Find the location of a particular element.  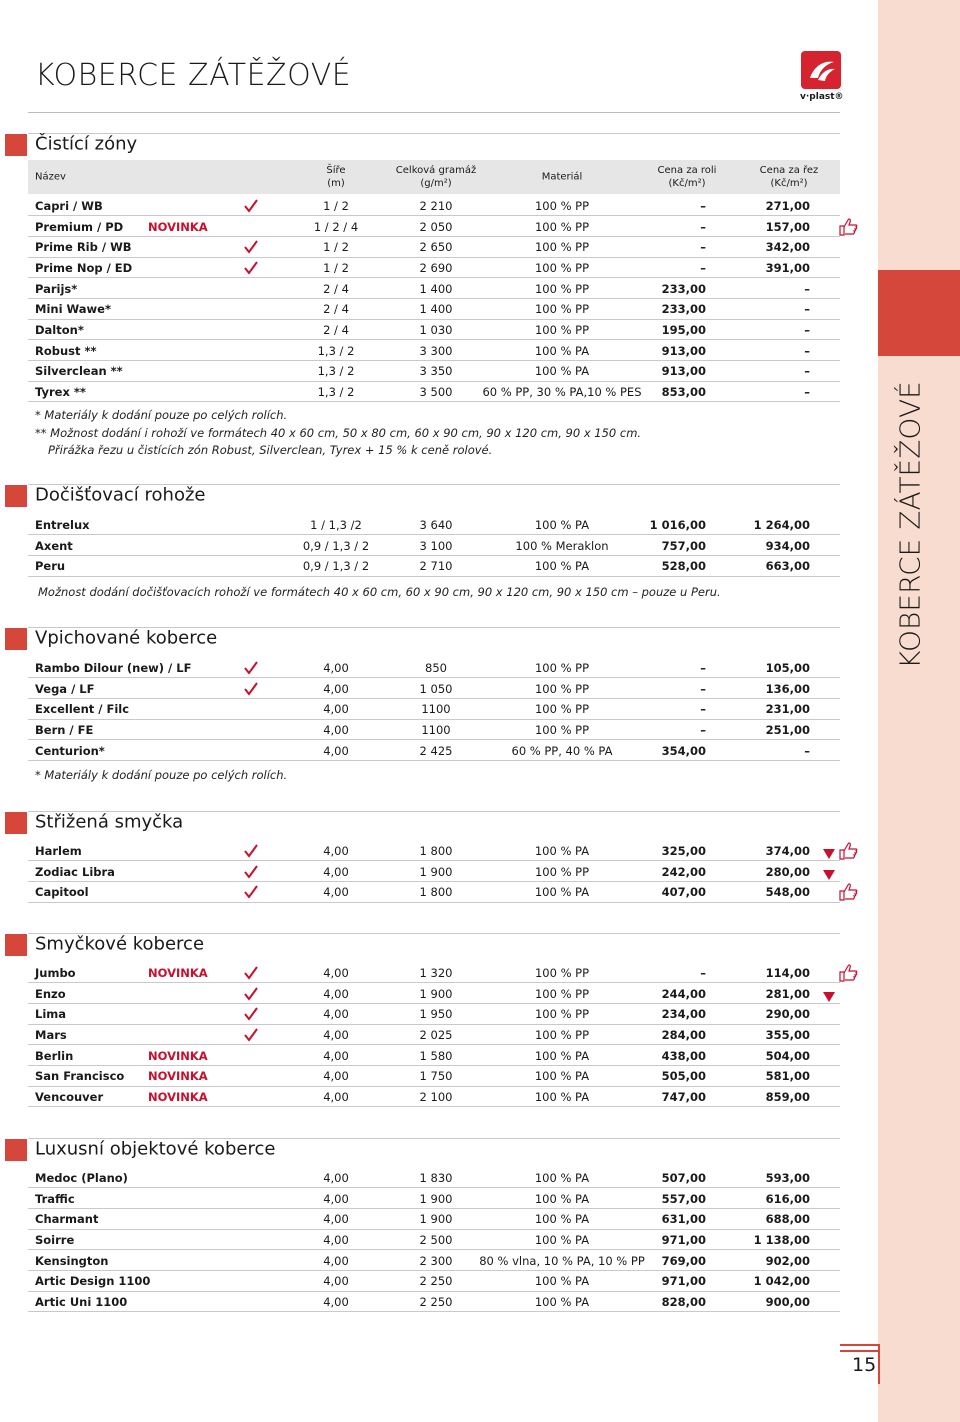

row-cut: 105,00 is located at coordinates (787, 668).